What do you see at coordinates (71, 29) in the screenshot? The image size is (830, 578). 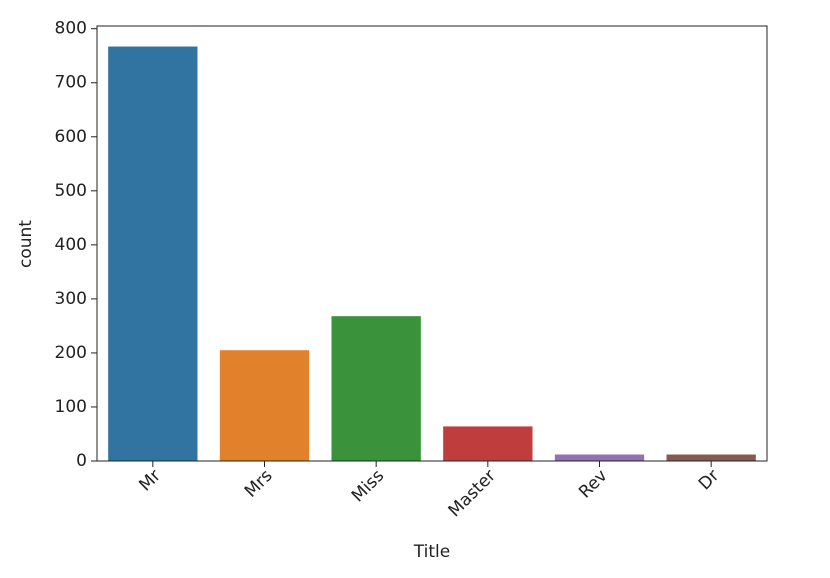 I see `y-tick-label: 800` at bounding box center [71, 29].